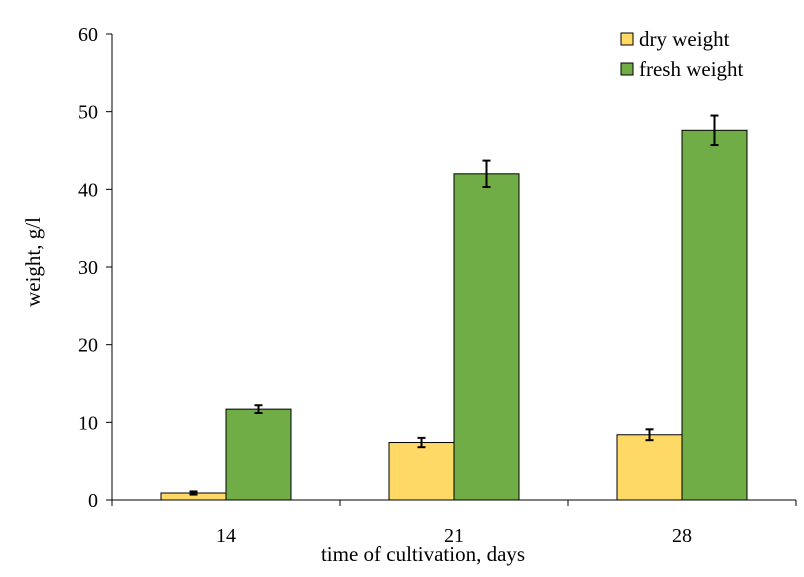 This screenshot has height=577, width=804. Describe the element at coordinates (423, 554) in the screenshot. I see `x-axis-title: time of cultivation, days` at that location.